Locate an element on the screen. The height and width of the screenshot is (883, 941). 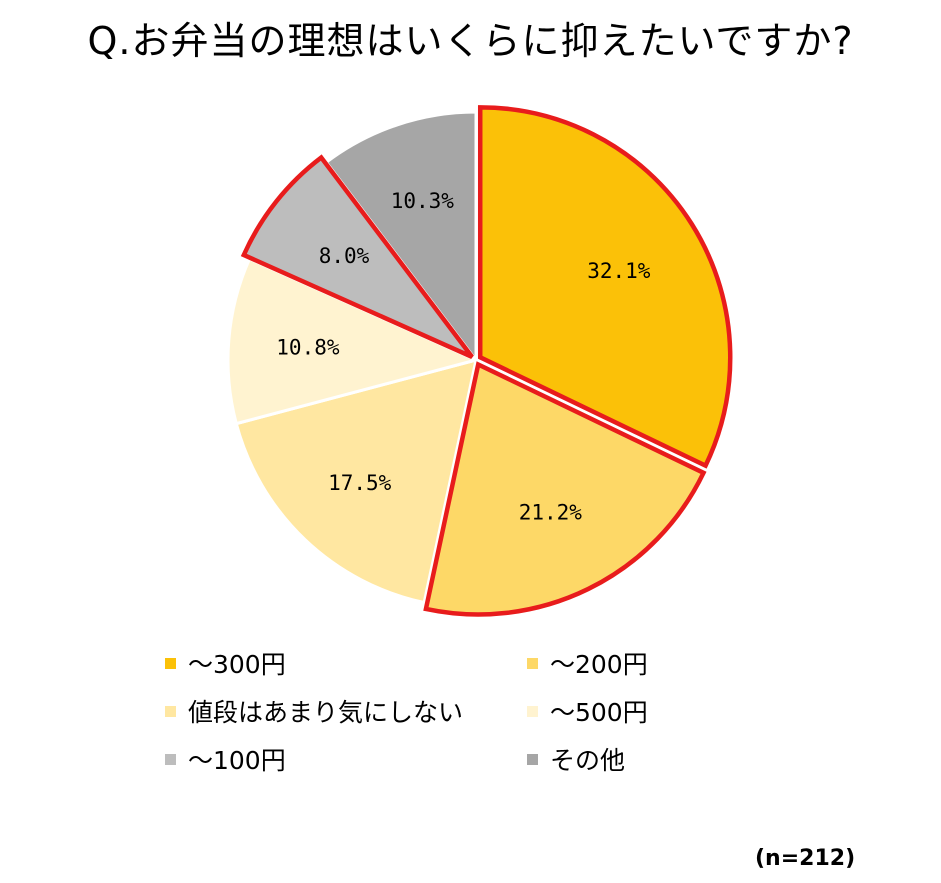
legend-label: 〜300円 is located at coordinates (237, 664).